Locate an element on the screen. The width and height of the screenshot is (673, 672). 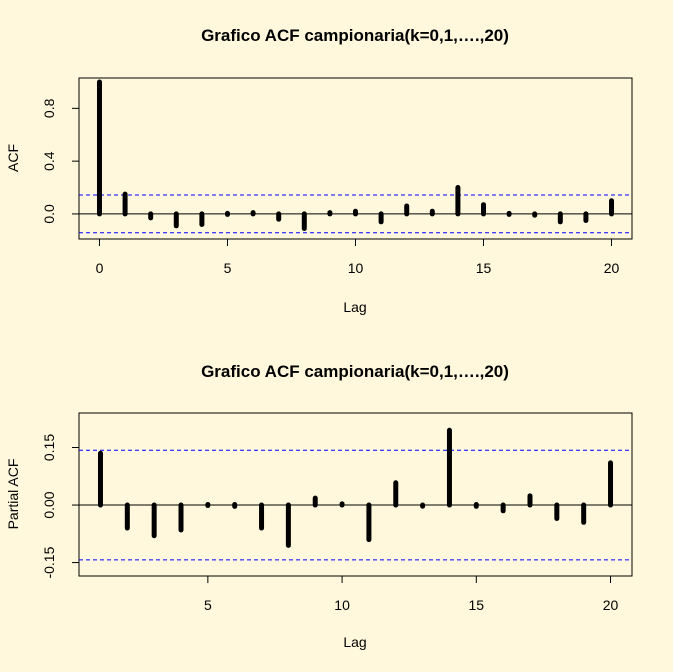
pacf-x-tick-label: 5 is located at coordinates (208, 605).